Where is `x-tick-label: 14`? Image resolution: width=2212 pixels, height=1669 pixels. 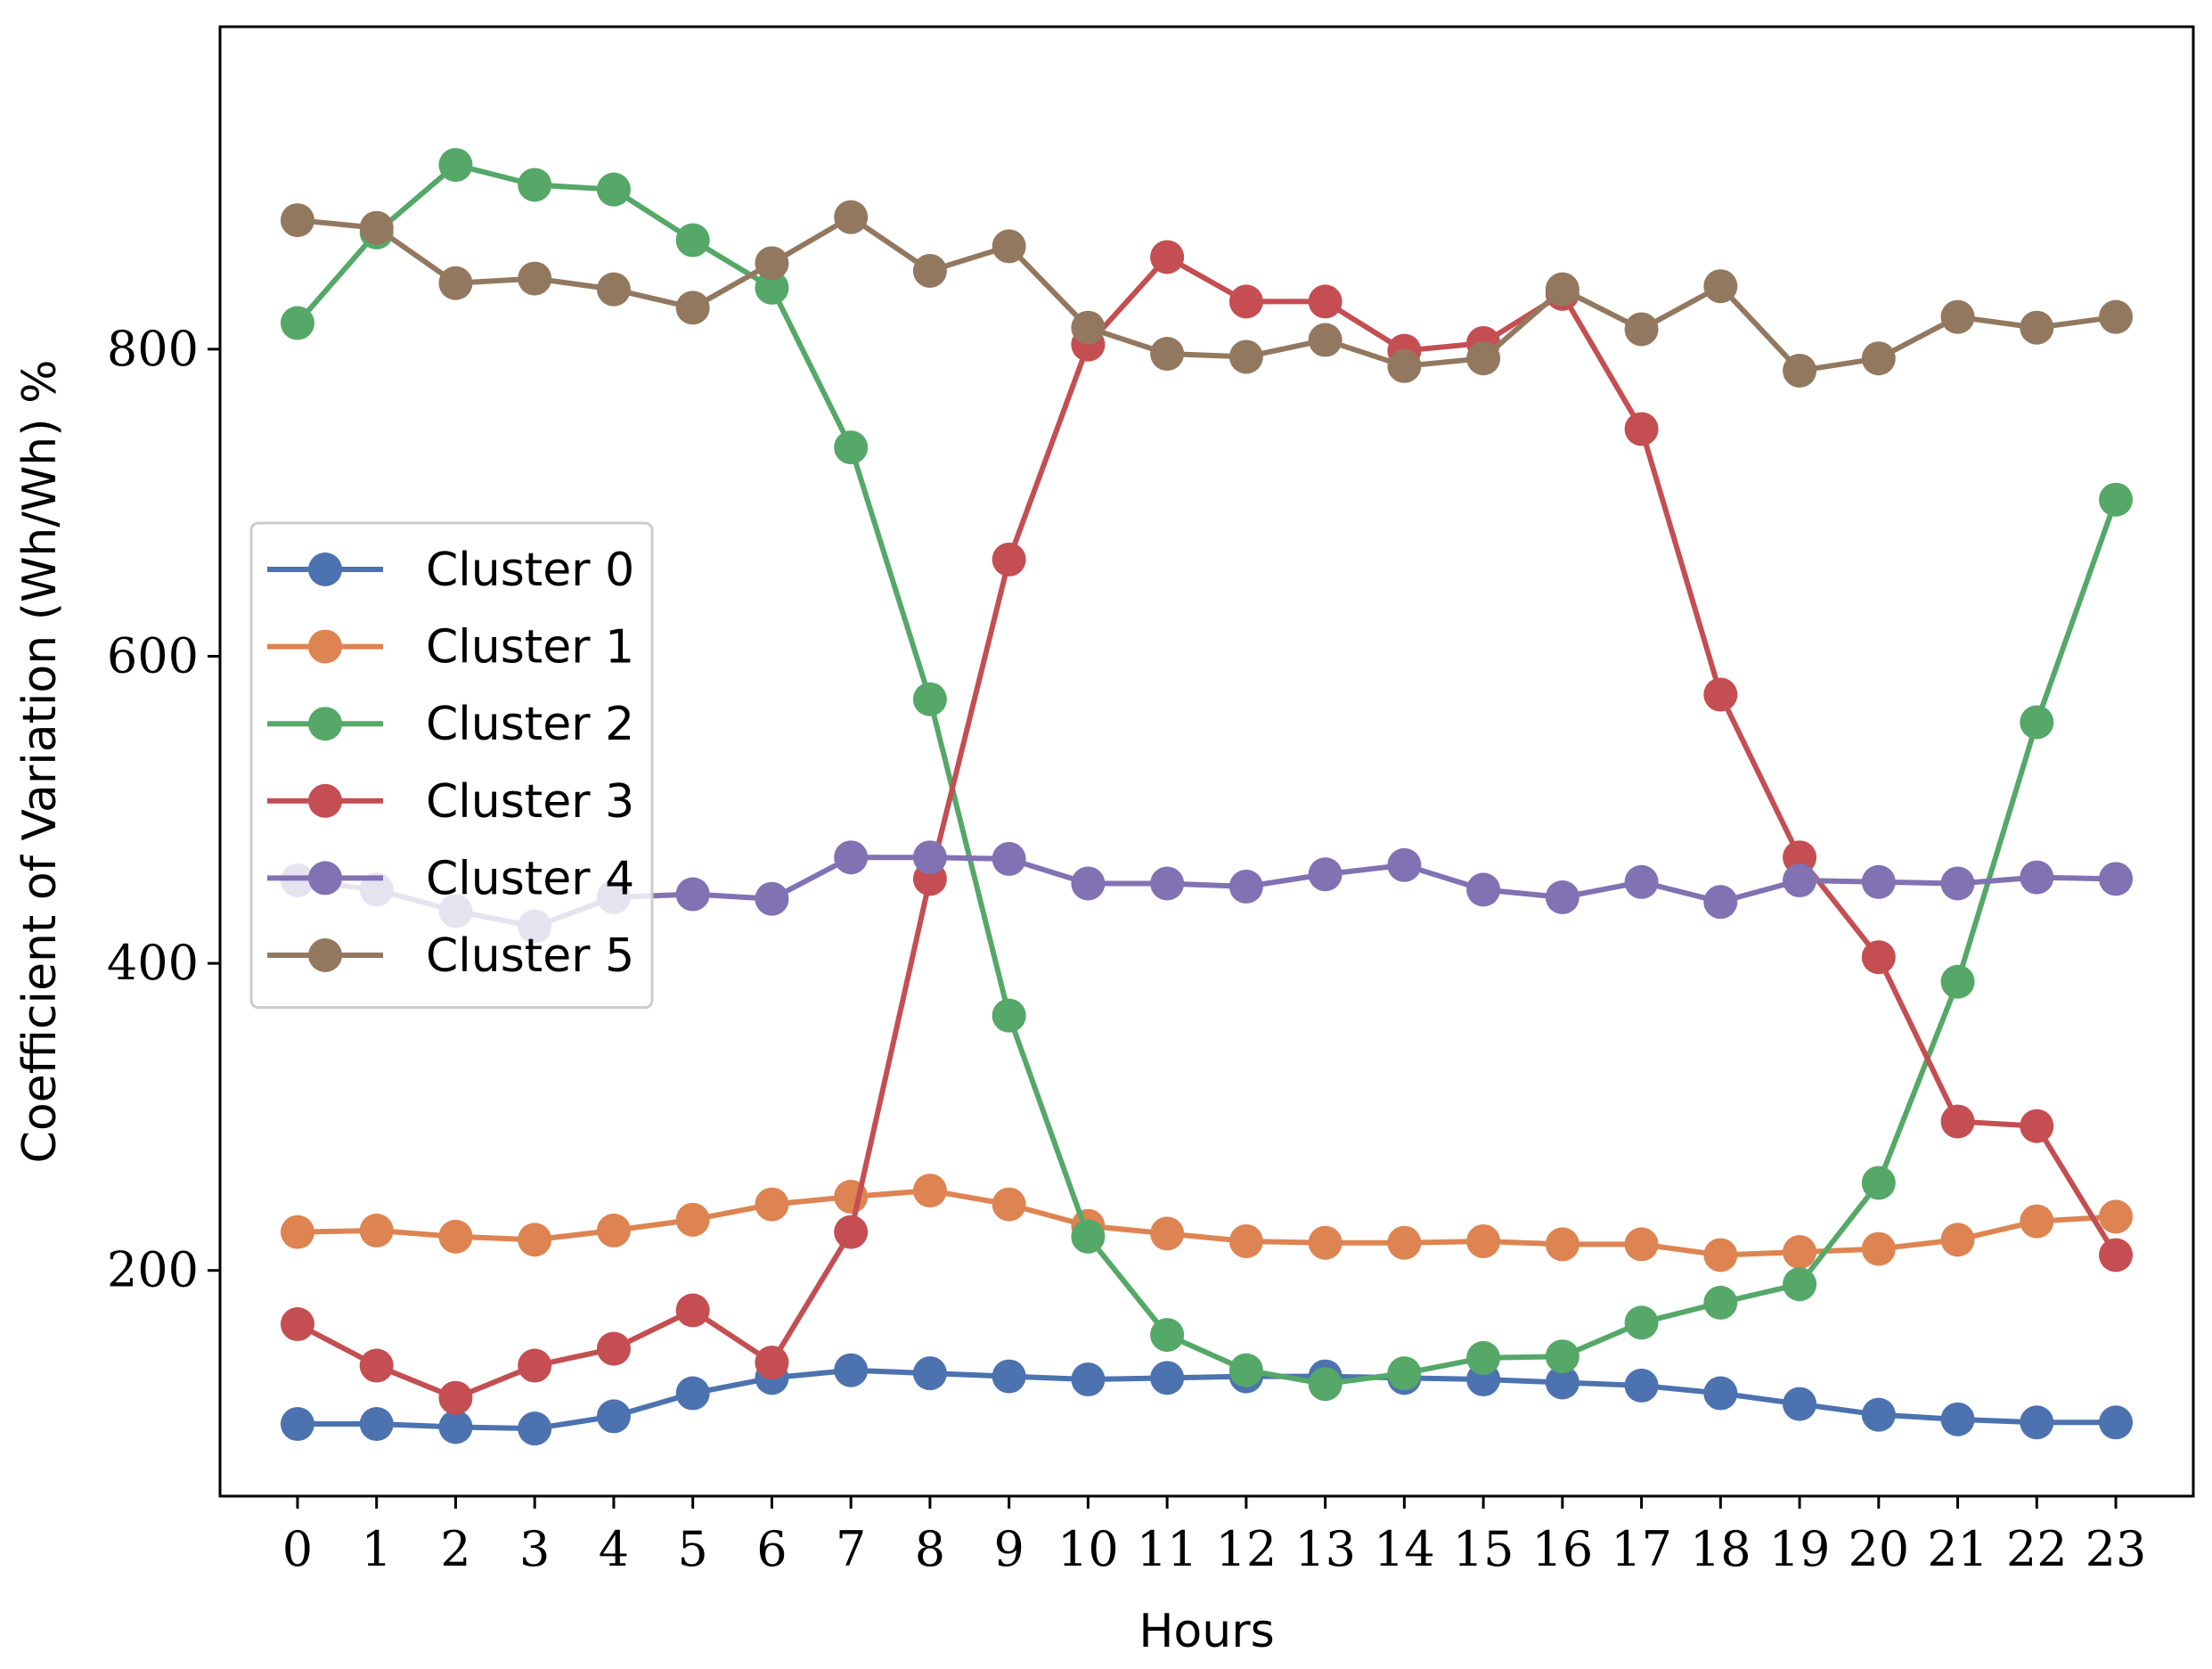 x-tick-label: 14 is located at coordinates (1405, 1549).